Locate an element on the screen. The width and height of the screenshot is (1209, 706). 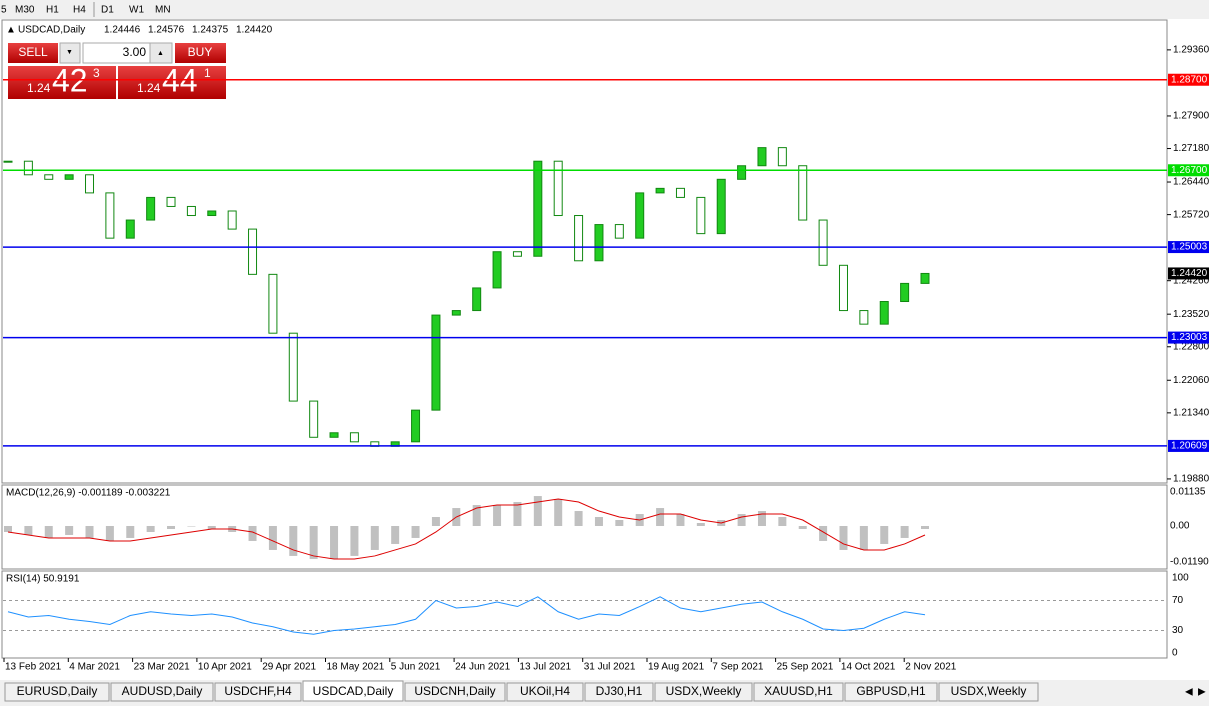
tab-label: XAUUSD,H1 is located at coordinates (798, 691).